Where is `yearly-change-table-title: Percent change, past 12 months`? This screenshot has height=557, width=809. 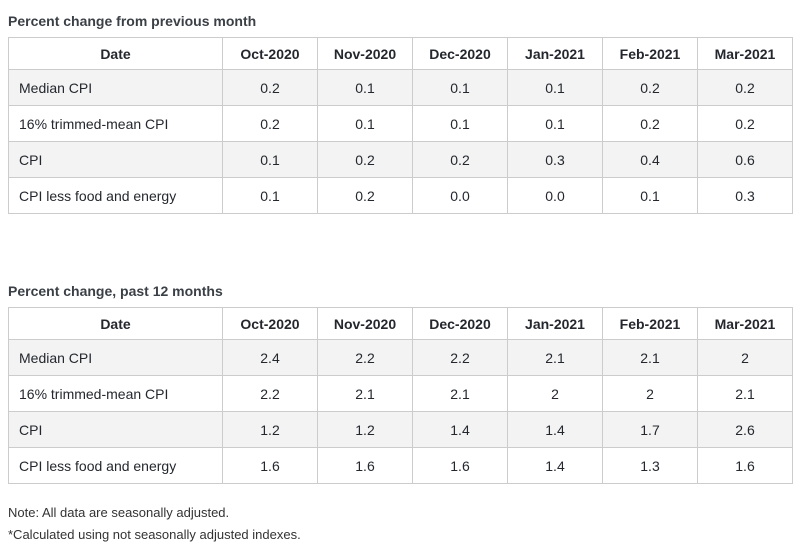
yearly-change-table-title: Percent change, past 12 months is located at coordinates (115, 291).